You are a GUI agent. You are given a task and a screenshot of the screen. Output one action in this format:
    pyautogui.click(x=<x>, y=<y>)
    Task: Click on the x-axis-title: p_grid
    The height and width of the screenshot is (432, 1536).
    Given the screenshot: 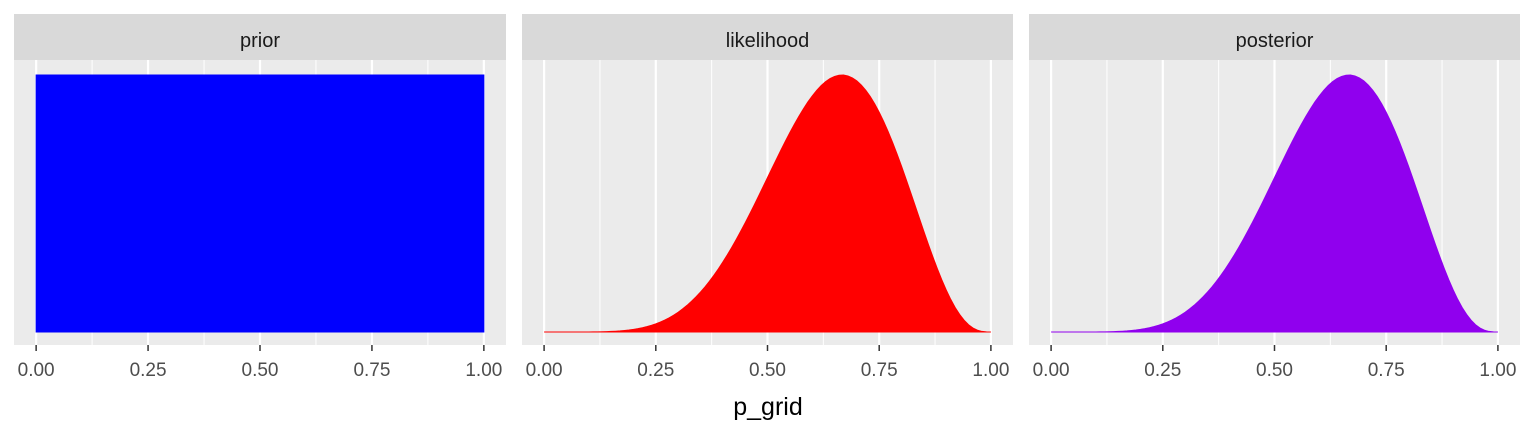 What is the action you would take?
    pyautogui.click(x=768, y=407)
    